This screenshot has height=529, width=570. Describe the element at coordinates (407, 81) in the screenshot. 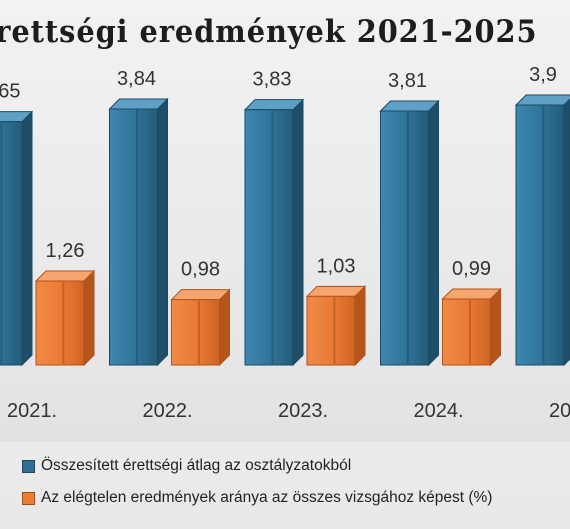

I see `value-label-s0-3: 3,81` at that location.